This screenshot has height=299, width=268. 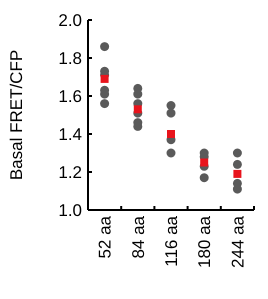 What do you see at coordinates (105, 237) in the screenshot?
I see `x-tick-label: 52 aa` at bounding box center [105, 237].